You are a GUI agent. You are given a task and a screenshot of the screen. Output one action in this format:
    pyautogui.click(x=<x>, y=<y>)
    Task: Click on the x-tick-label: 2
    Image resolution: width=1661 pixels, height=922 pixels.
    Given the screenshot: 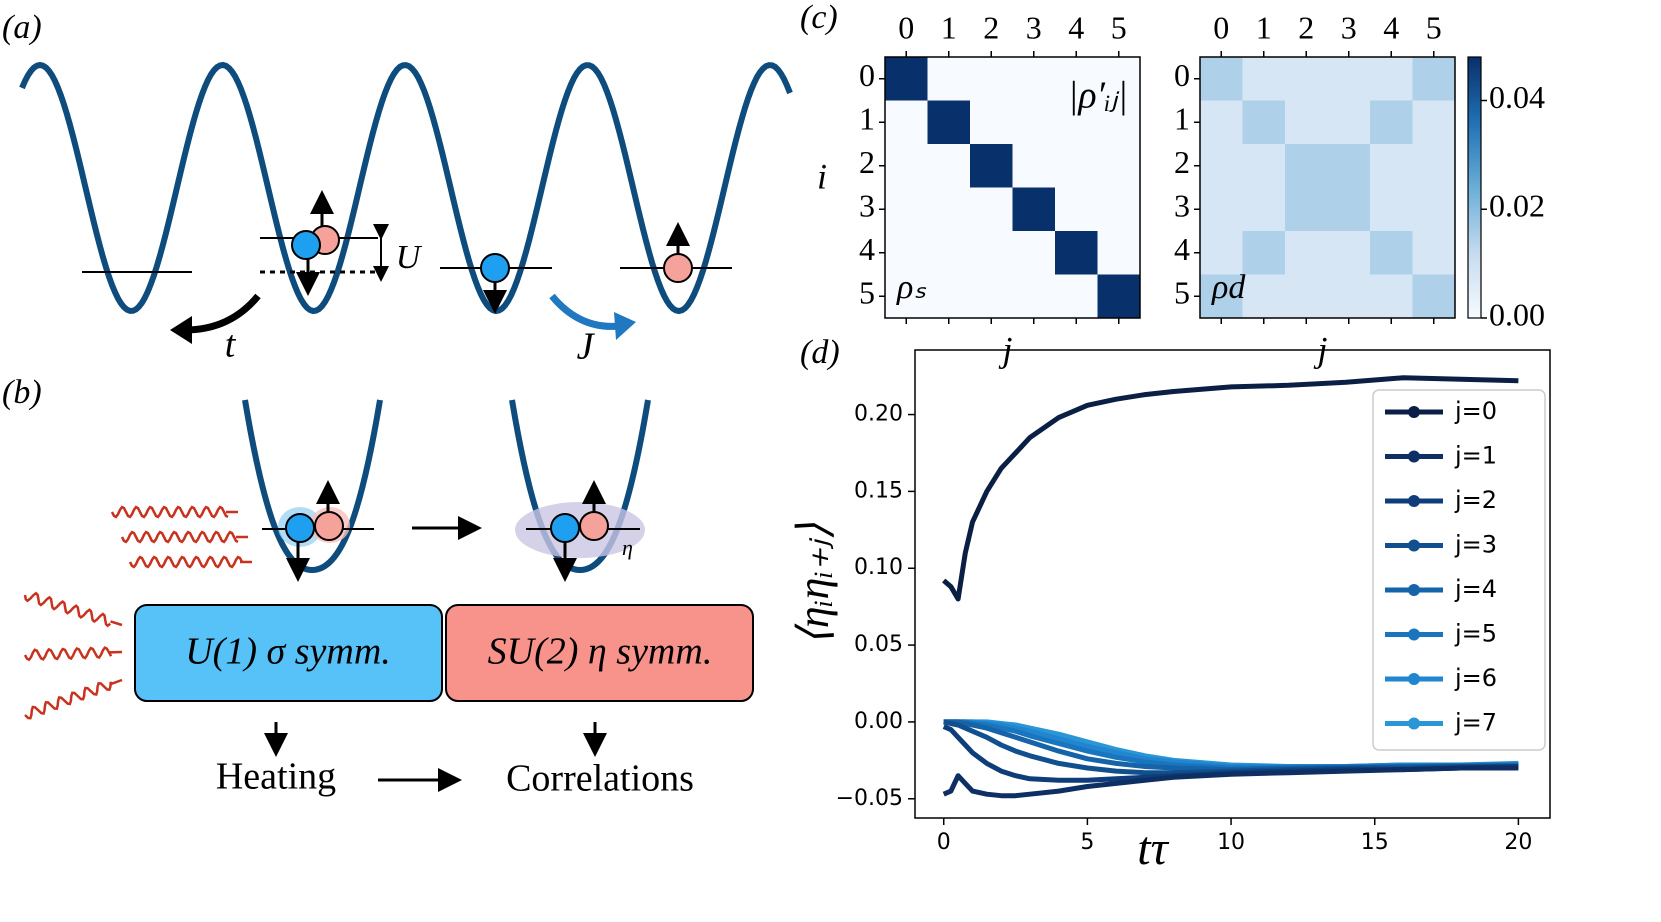 What is the action you would take?
    pyautogui.click(x=991, y=27)
    